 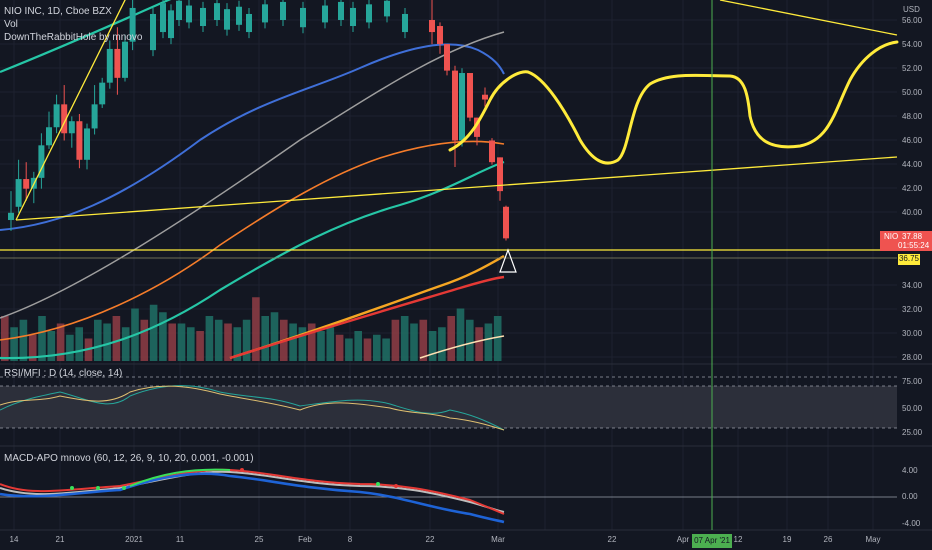 What do you see at coordinates (911, 9) in the screenshot?
I see `currency-label: USD` at bounding box center [911, 9].